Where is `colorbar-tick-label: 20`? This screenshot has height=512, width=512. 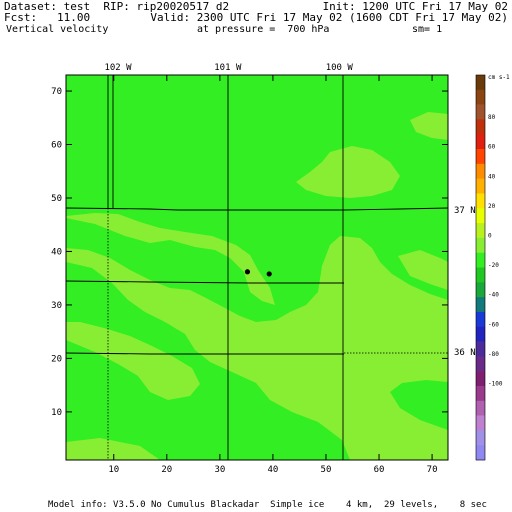
colorbar-tick-label: 20 is located at coordinates (492, 206).